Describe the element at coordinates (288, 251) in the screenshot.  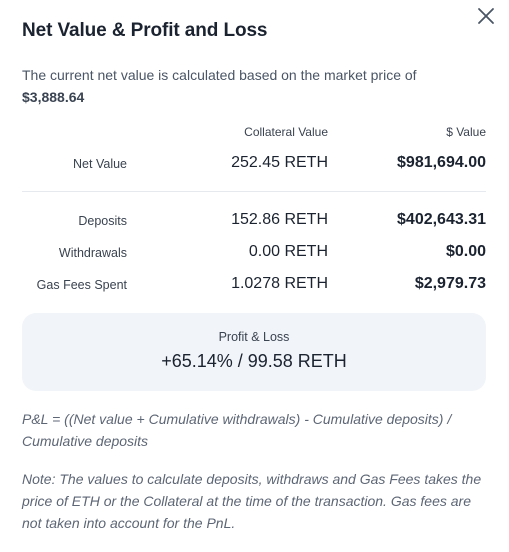
I see `withdrawals-collateral: 0.00 RETH` at that location.